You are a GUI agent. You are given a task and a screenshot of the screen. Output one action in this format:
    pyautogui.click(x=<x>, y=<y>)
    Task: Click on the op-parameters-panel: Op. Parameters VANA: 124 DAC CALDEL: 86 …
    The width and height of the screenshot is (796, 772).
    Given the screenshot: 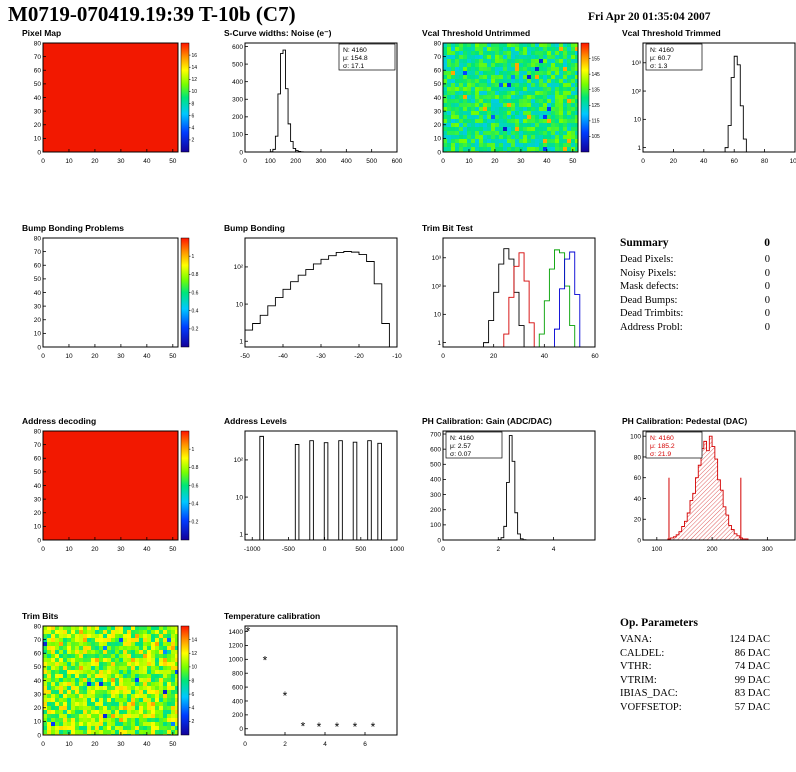 What is the action you would take?
    pyautogui.click(x=695, y=665)
    